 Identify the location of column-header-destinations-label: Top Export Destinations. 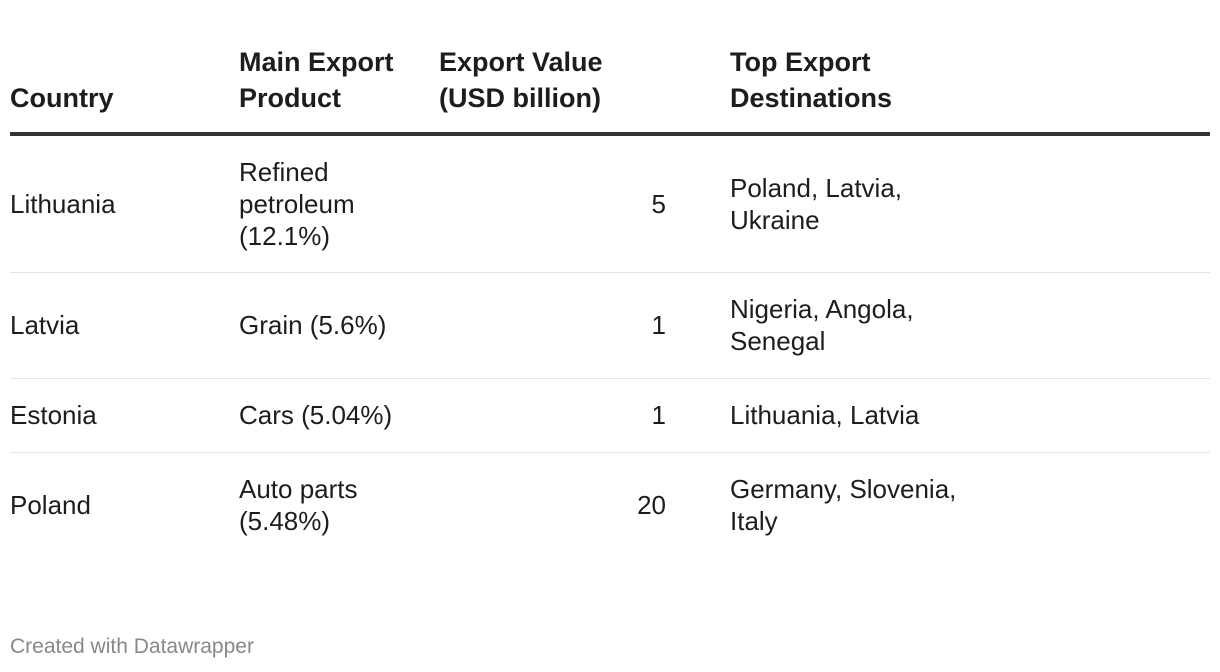
(811, 80).